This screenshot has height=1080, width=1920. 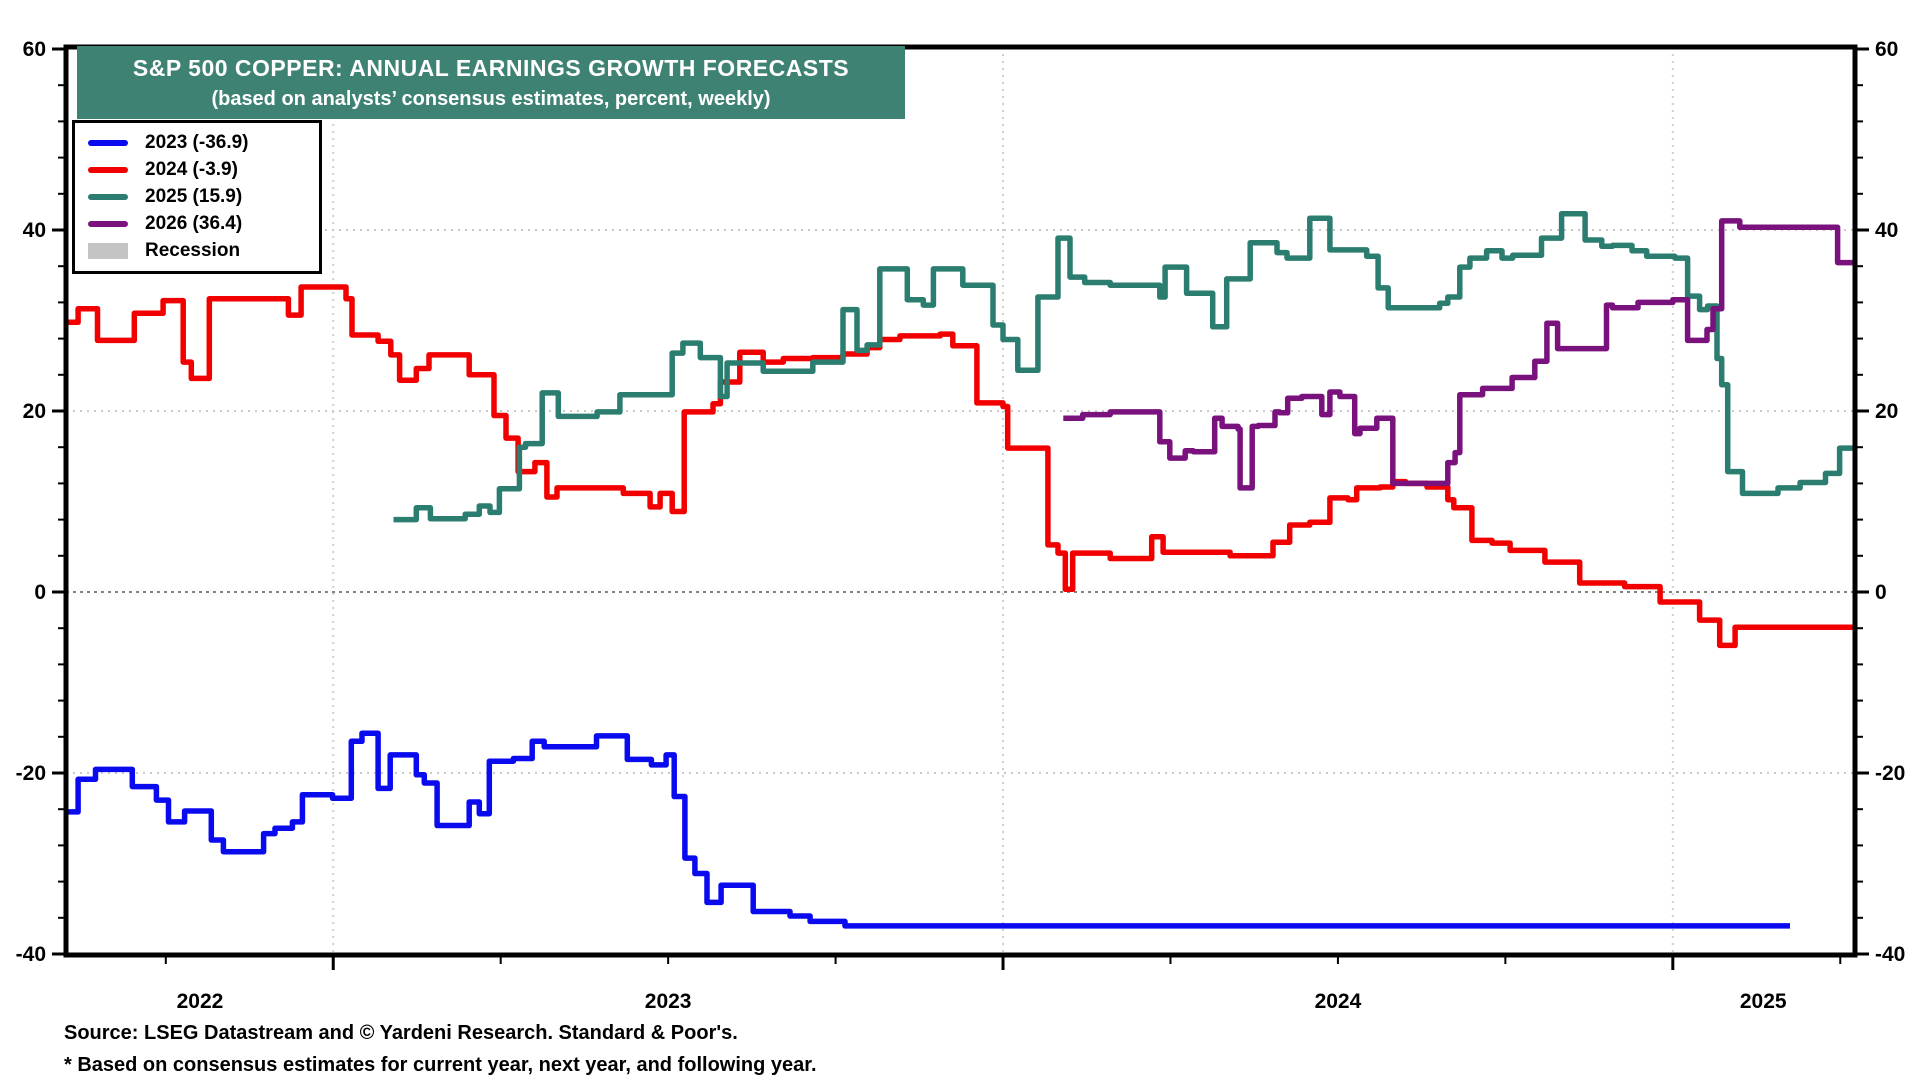 What do you see at coordinates (1881, 592) in the screenshot?
I see `y-axis-label-right: 0` at bounding box center [1881, 592].